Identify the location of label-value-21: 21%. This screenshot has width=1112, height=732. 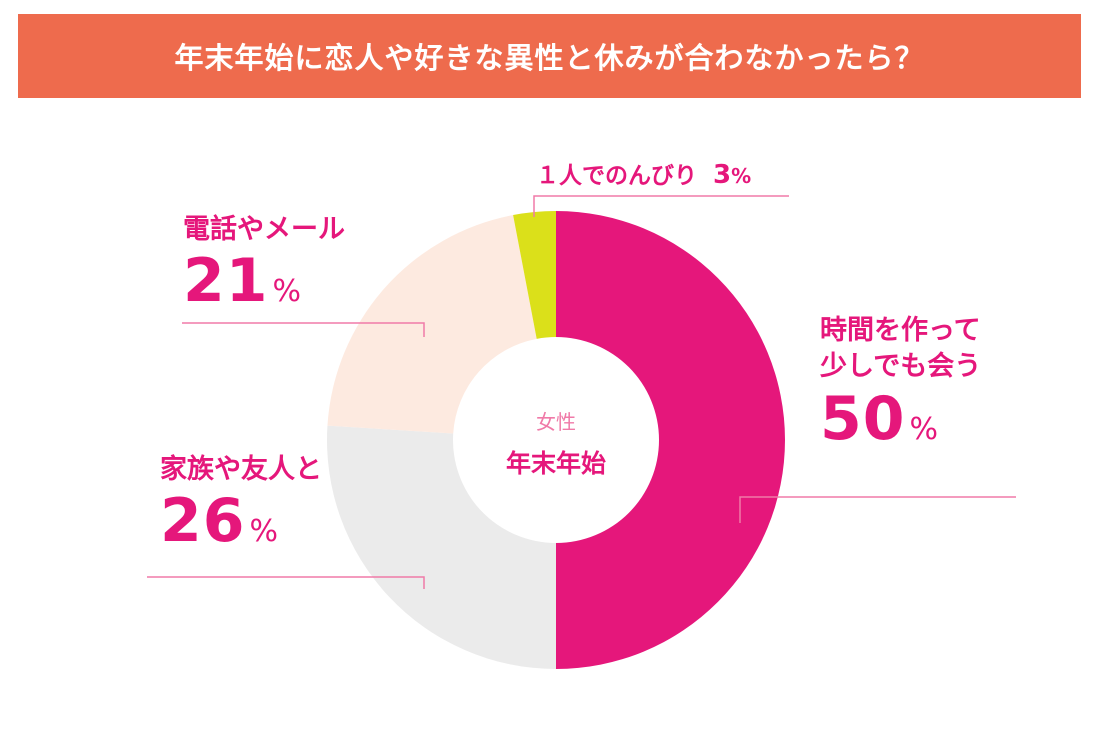
(264, 281).